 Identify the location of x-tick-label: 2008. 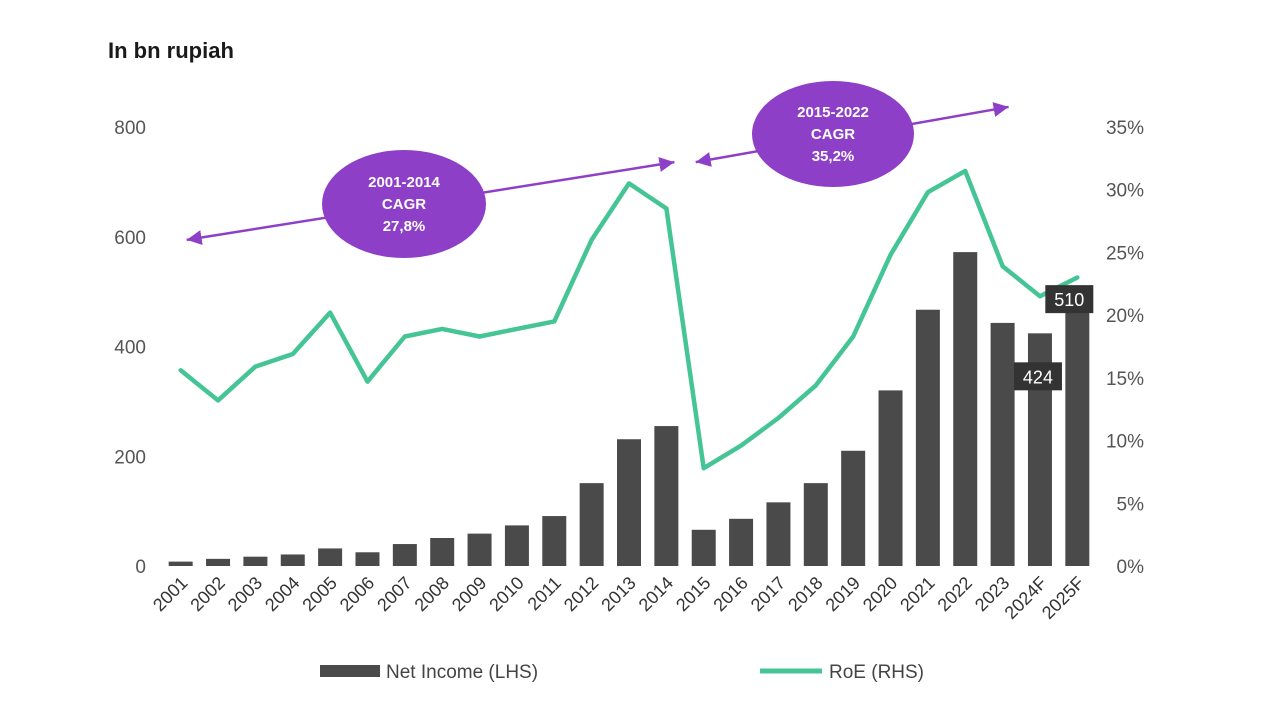
(432, 594).